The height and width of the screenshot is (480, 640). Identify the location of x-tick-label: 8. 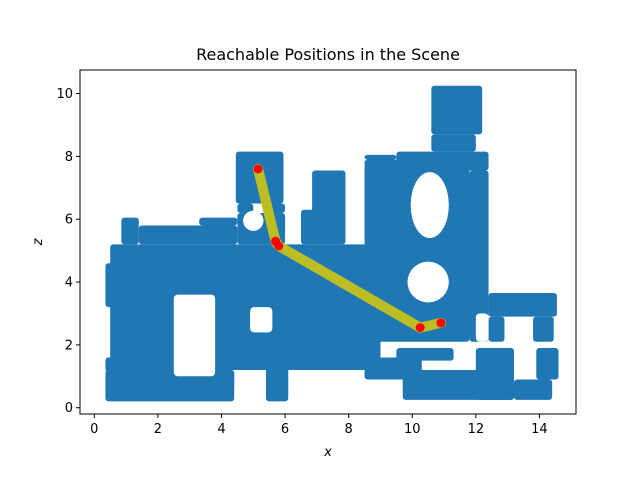
(349, 429).